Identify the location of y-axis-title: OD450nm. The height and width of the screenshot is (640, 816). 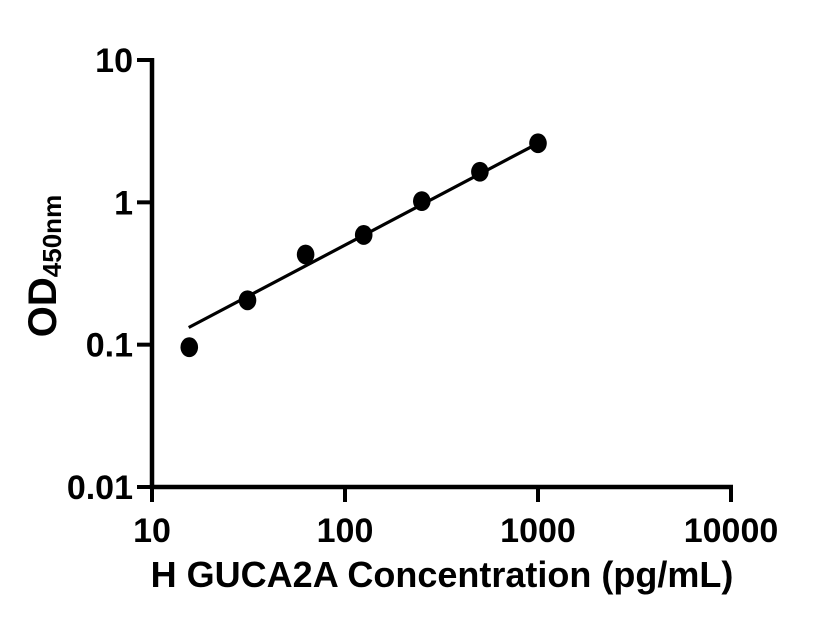
(44, 266).